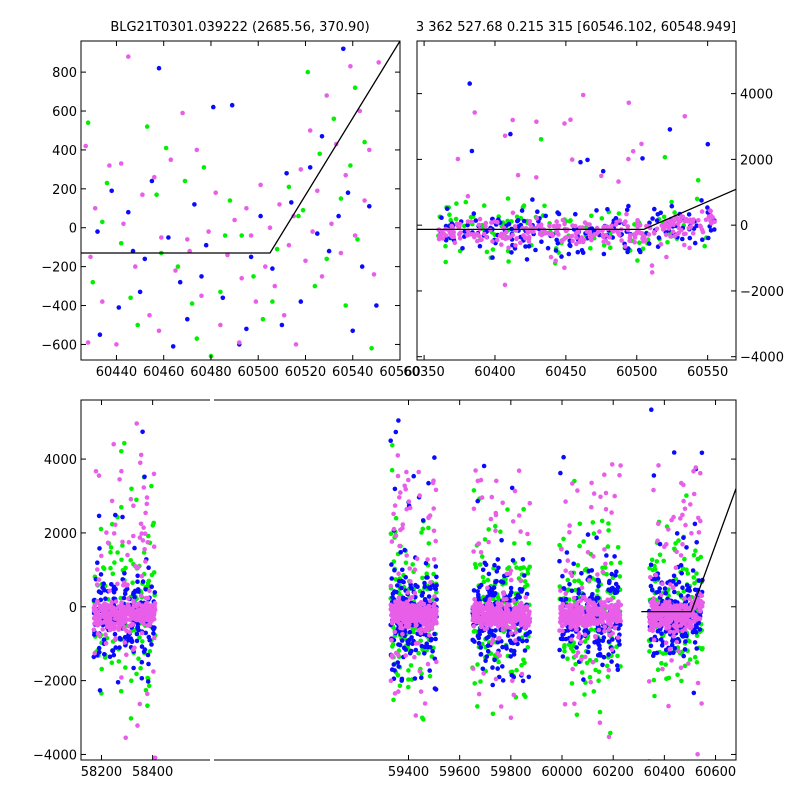  I want to click on zoom-right-ytick-label: −4000, so click(762, 358).